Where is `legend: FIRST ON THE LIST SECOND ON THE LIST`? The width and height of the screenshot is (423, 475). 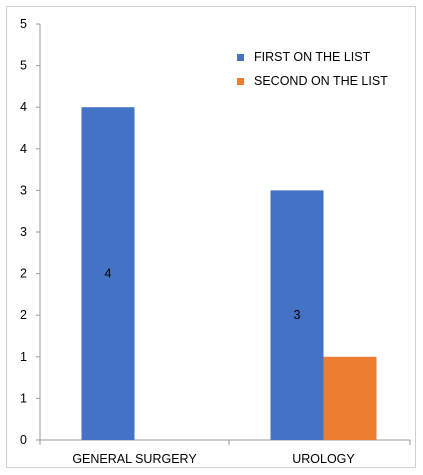 legend: FIRST ON THE LIST SECOND ON THE LIST is located at coordinates (312, 69).